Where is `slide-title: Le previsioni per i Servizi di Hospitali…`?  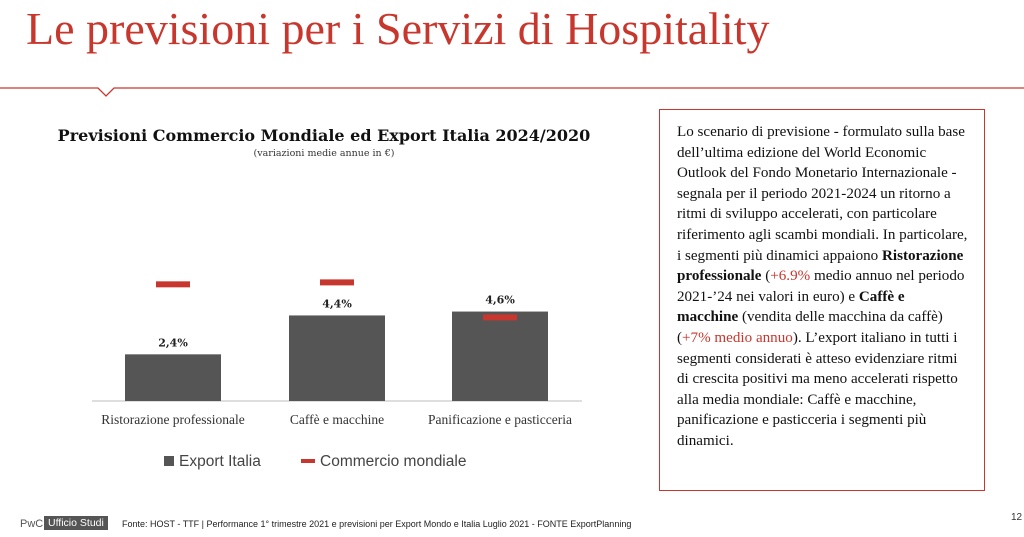
slide-title: Le previsioni per i Servizi di Hospitali… is located at coordinates (398, 28).